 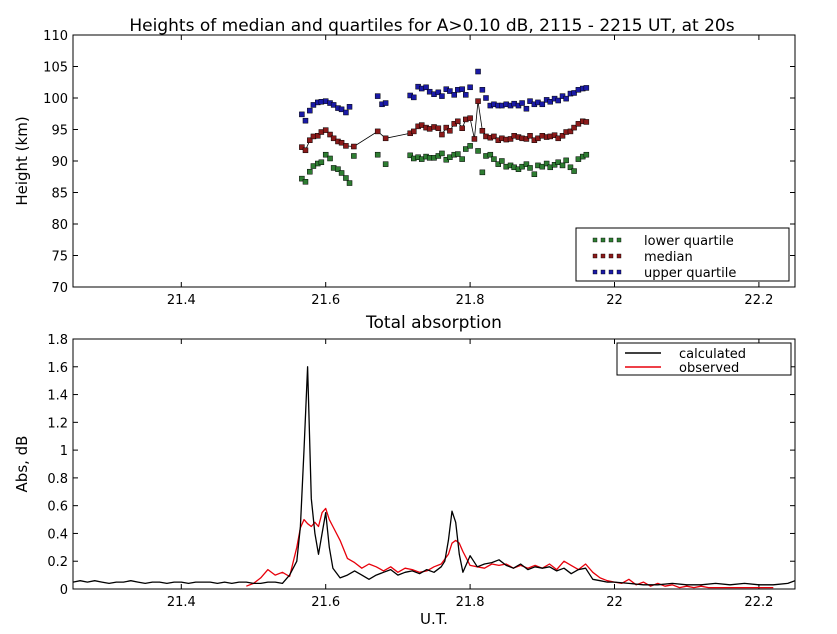 What do you see at coordinates (758, 300) in the screenshot?
I see `x-tick-label: 22.2` at bounding box center [758, 300].